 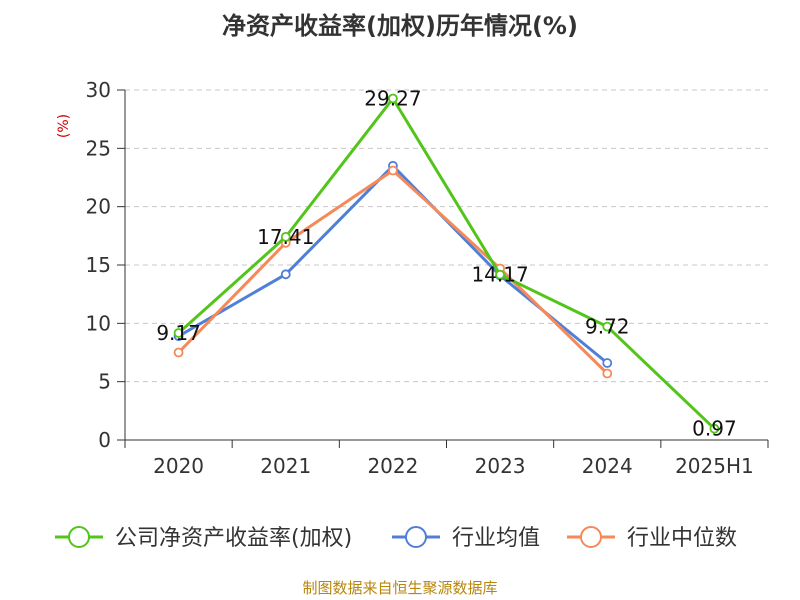 What do you see at coordinates (714, 466) in the screenshot?
I see `x-tick-label: 2025H1` at bounding box center [714, 466].